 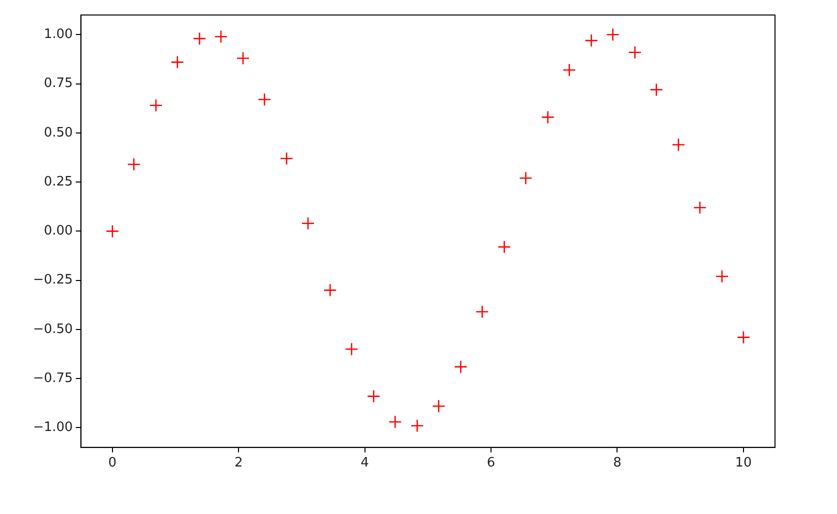 I want to click on y-tick-label: 0.25, so click(x=58, y=182).